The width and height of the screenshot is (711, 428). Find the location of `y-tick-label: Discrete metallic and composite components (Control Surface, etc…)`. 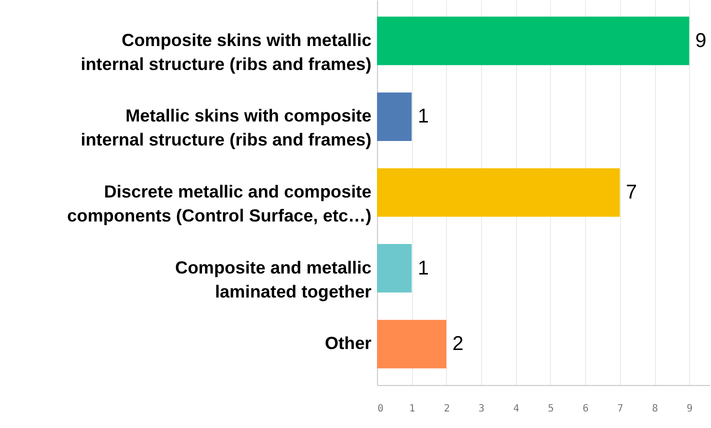

y-tick-label: Discrete metallic and composite components (Control Surface, etc…) is located at coordinates (219, 204).